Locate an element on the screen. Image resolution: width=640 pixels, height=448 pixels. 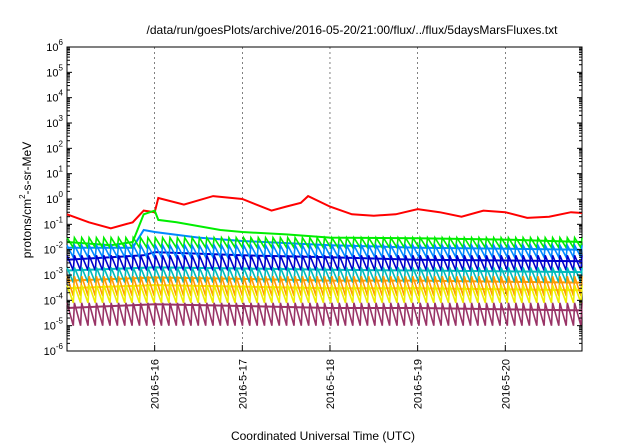
y-tick-label: 10² is located at coordinates (54, 147).